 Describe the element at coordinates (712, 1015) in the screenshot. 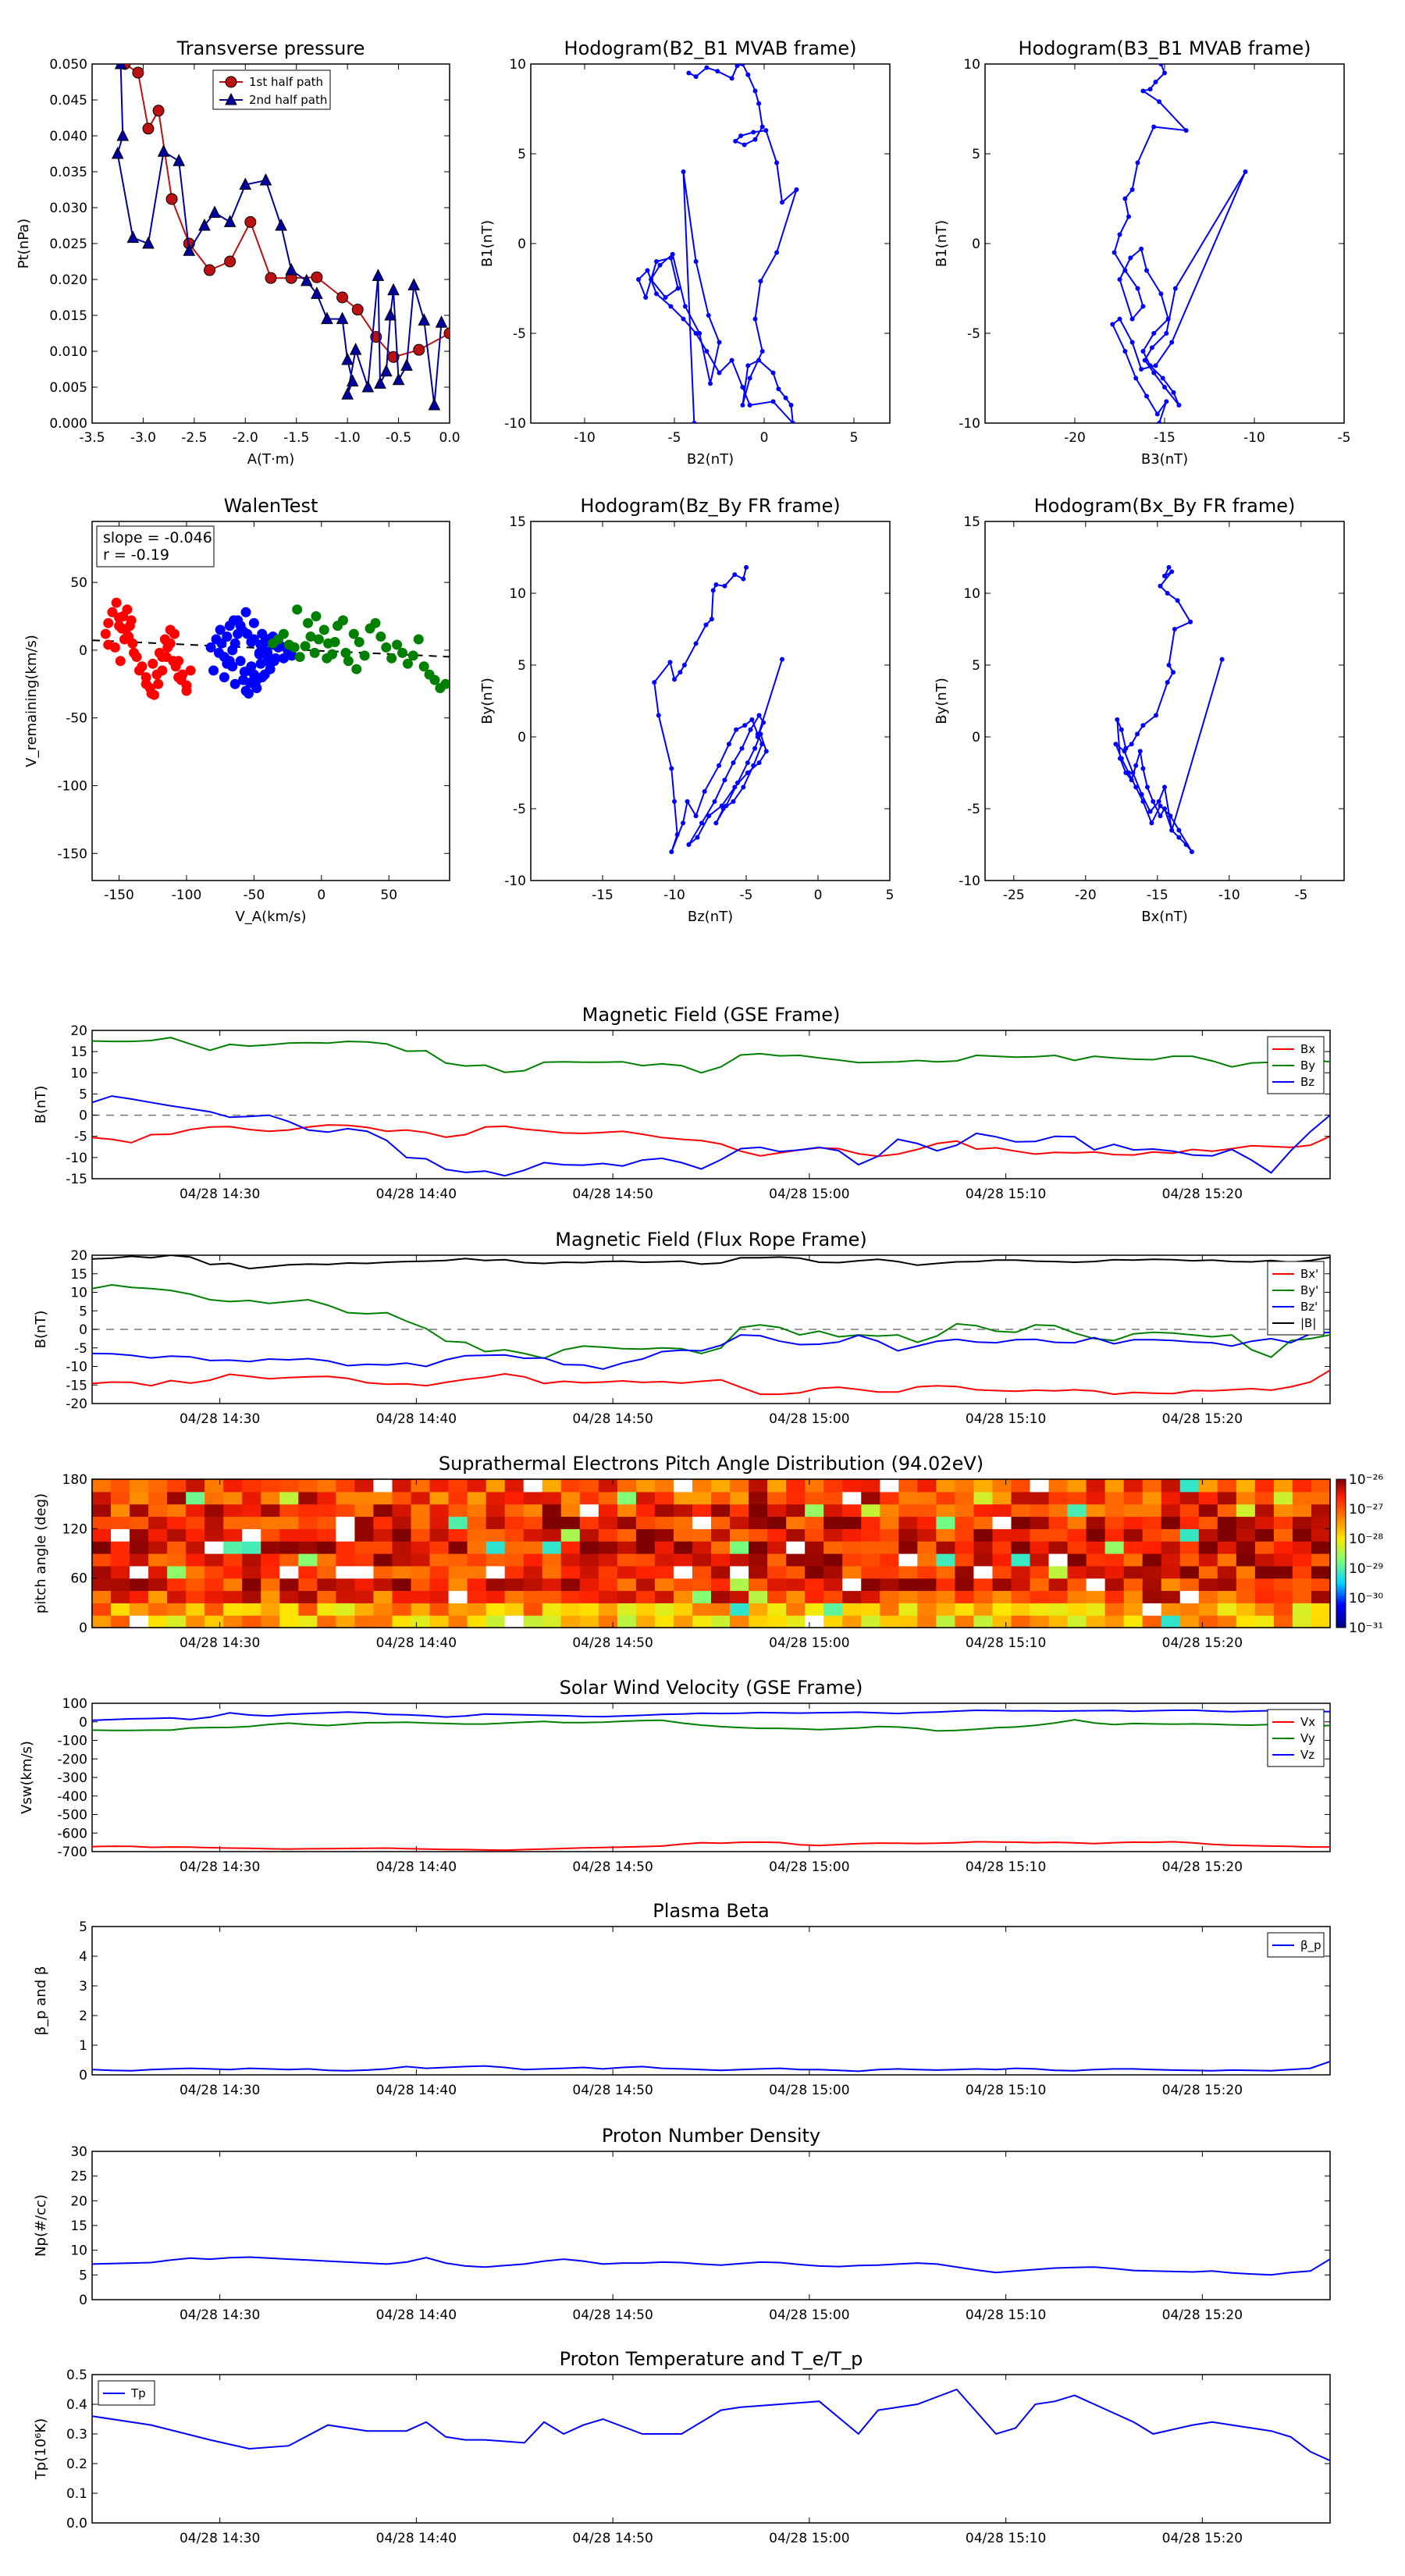

I see `chart-title: Magnetic Field (GSE Frame)` at that location.